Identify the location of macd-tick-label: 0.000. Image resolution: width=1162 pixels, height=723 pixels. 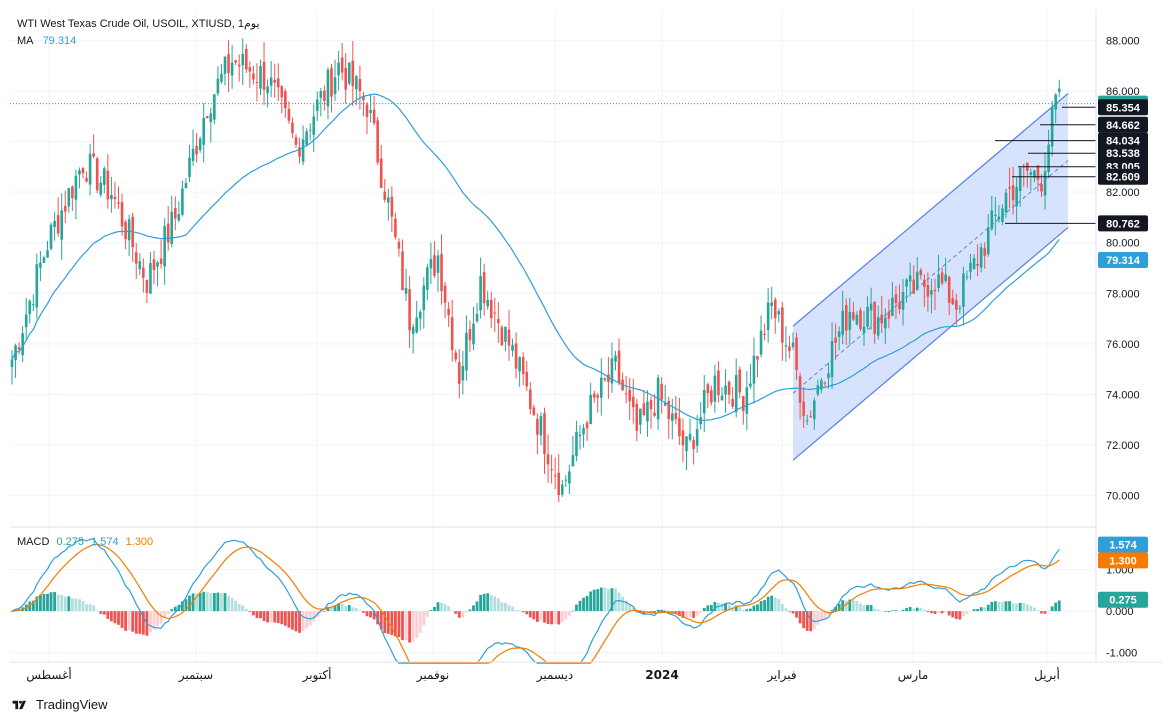
(1120, 612).